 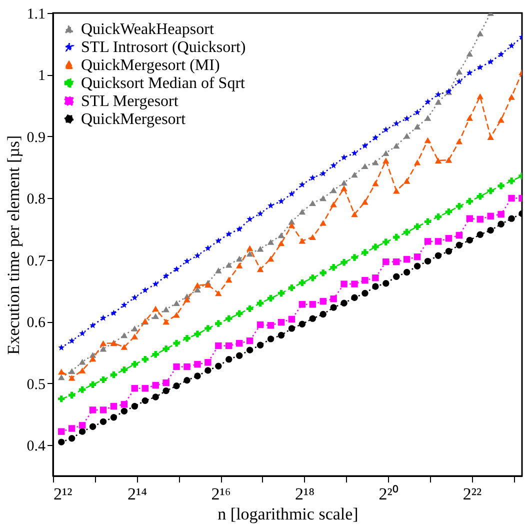 I want to click on y-tick-label: 0.7, so click(x=36, y=261).